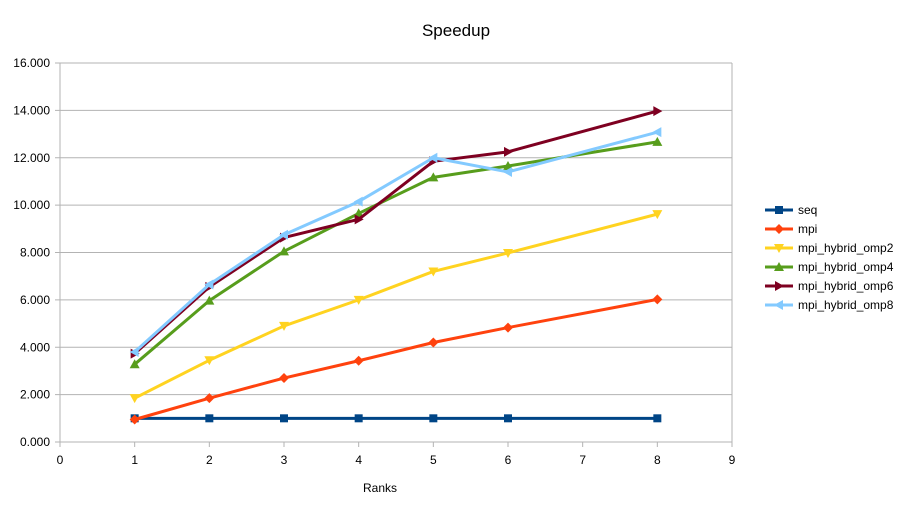  What do you see at coordinates (508, 460) in the screenshot?
I see `x-tick-label: 6` at bounding box center [508, 460].